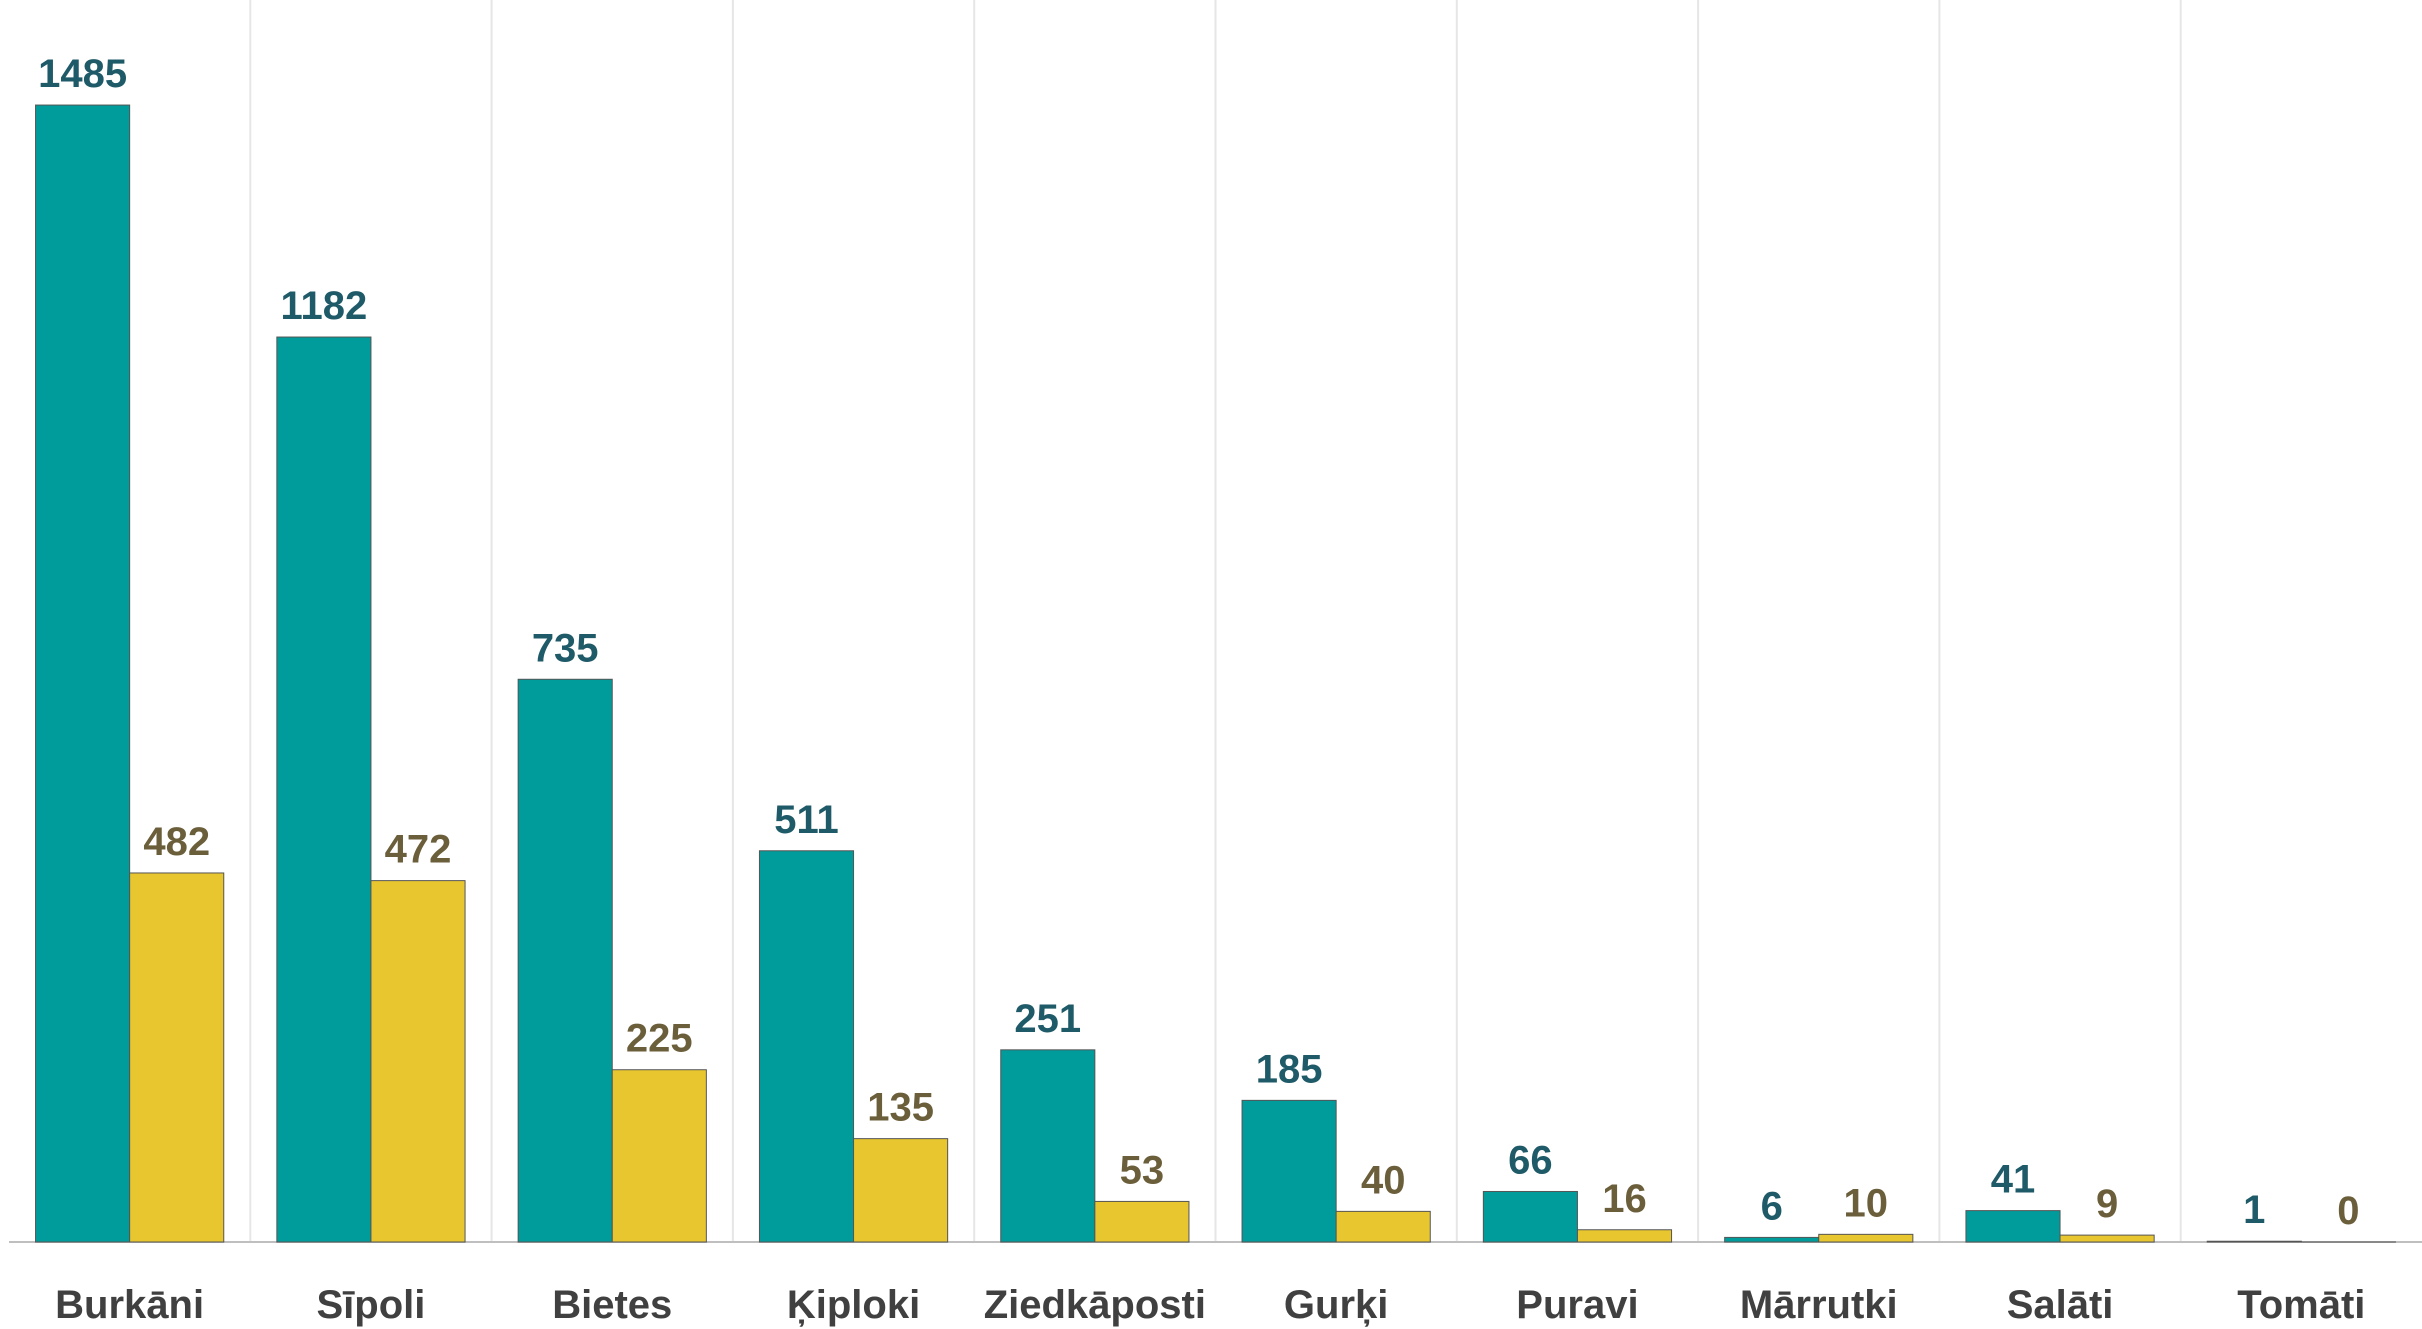 The width and height of the screenshot is (2422, 1329). What do you see at coordinates (1289, 1069) in the screenshot?
I see `data-label: 185` at bounding box center [1289, 1069].